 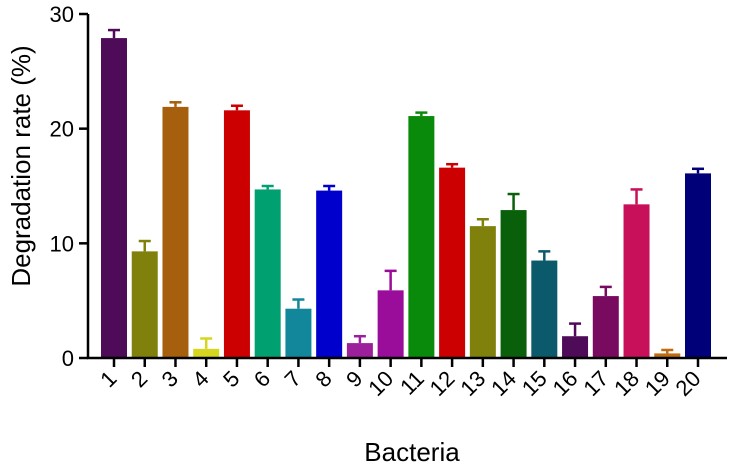 What do you see at coordinates (688, 383) in the screenshot?
I see `x-tick-label-20: 20` at bounding box center [688, 383].